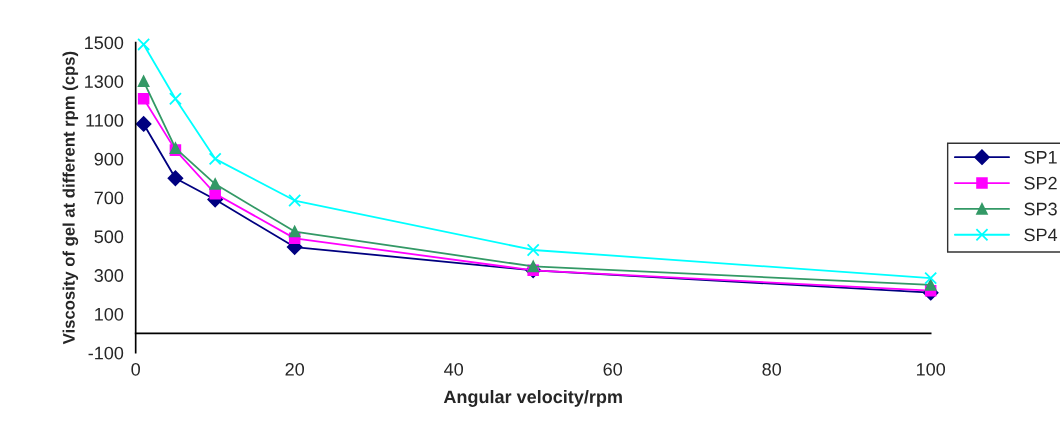 This screenshot has width=1060, height=425. Describe the element at coordinates (109, 198) in the screenshot. I see `y-tick-label: 700` at that location.